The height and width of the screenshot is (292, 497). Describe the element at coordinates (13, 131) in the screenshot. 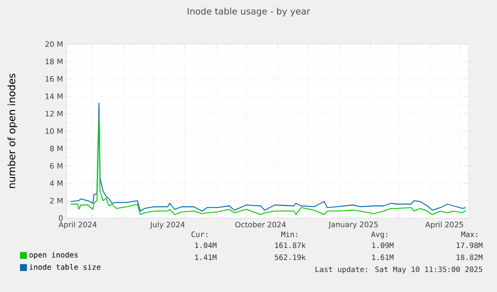

I see `y-axis-title: number of open inodes` at that location.